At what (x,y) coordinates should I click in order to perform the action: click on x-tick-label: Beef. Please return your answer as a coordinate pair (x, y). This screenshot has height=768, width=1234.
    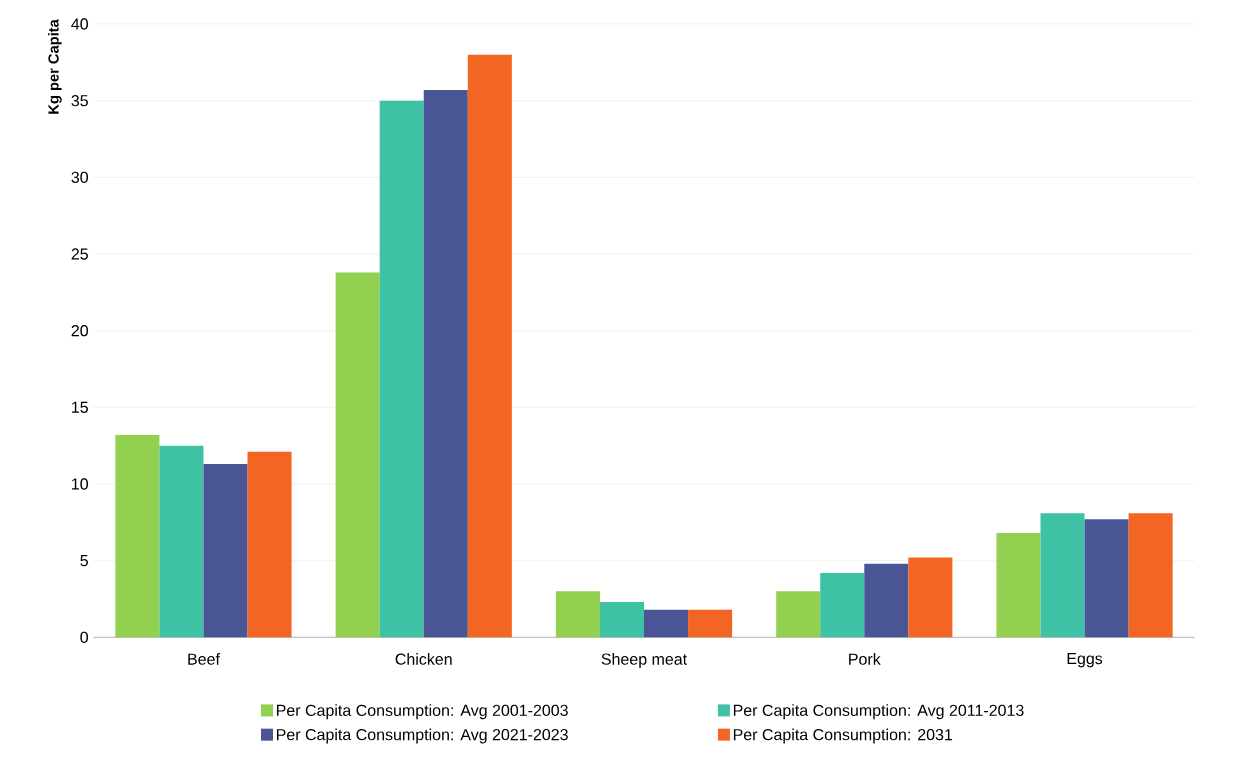
    Looking at the image, I should click on (204, 659).